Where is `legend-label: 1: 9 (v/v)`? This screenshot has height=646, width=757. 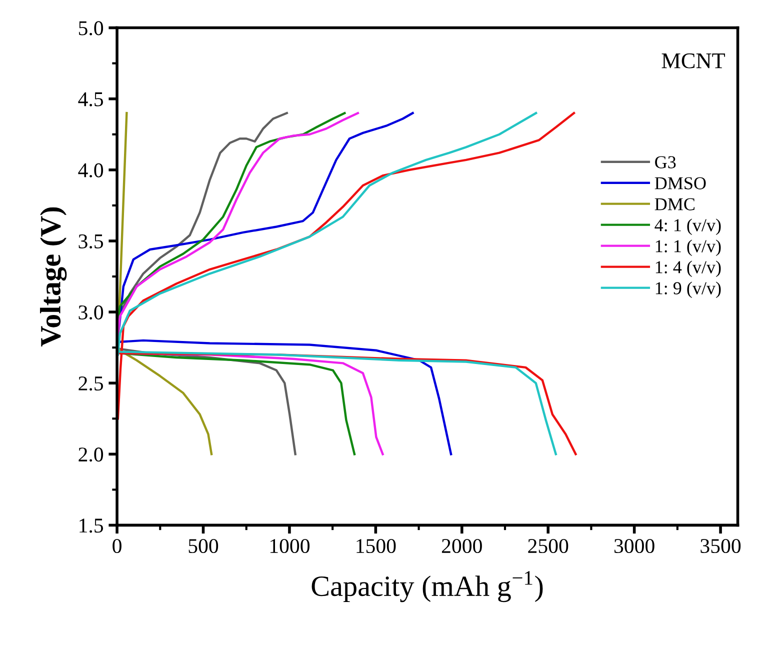 legend-label: 1: 9 (v/v) is located at coordinates (688, 290).